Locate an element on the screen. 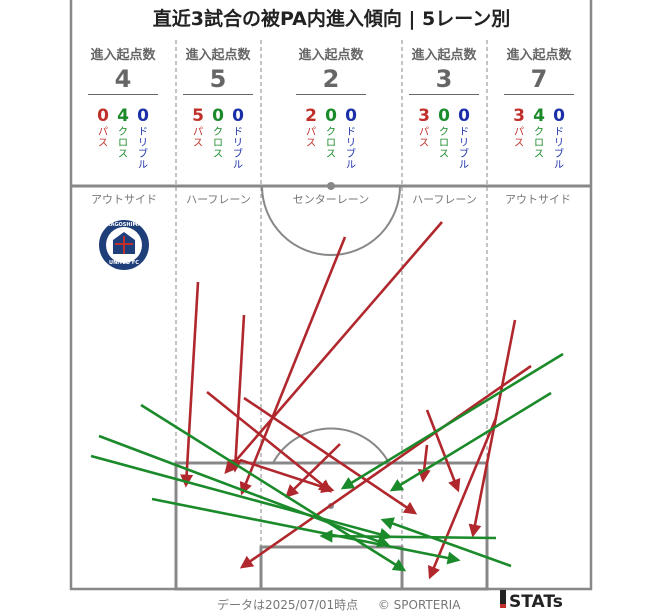 The image size is (663, 613). page-title: 直近3試合の被PA内進入傾向 | 5レーン別 is located at coordinates (331, 19).